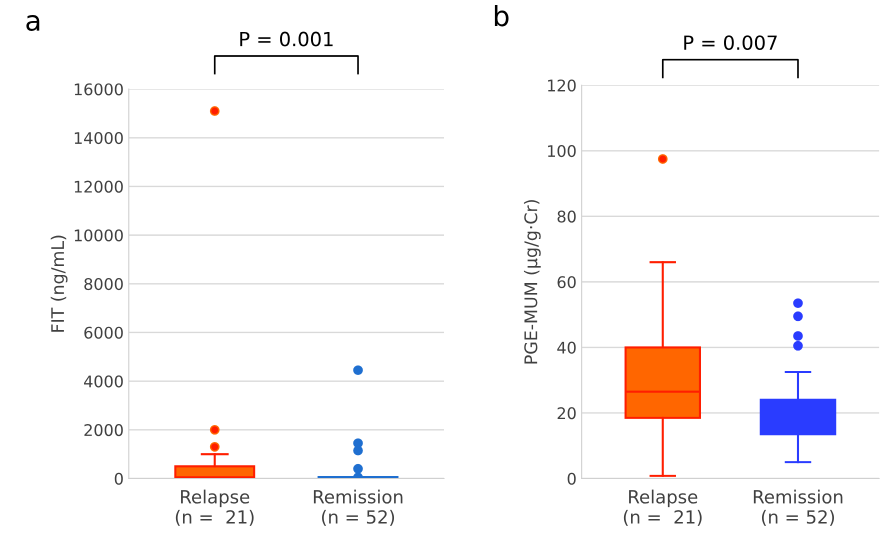 The height and width of the screenshot is (550, 888). I want to click on y-tick-label: 80, so click(567, 216).